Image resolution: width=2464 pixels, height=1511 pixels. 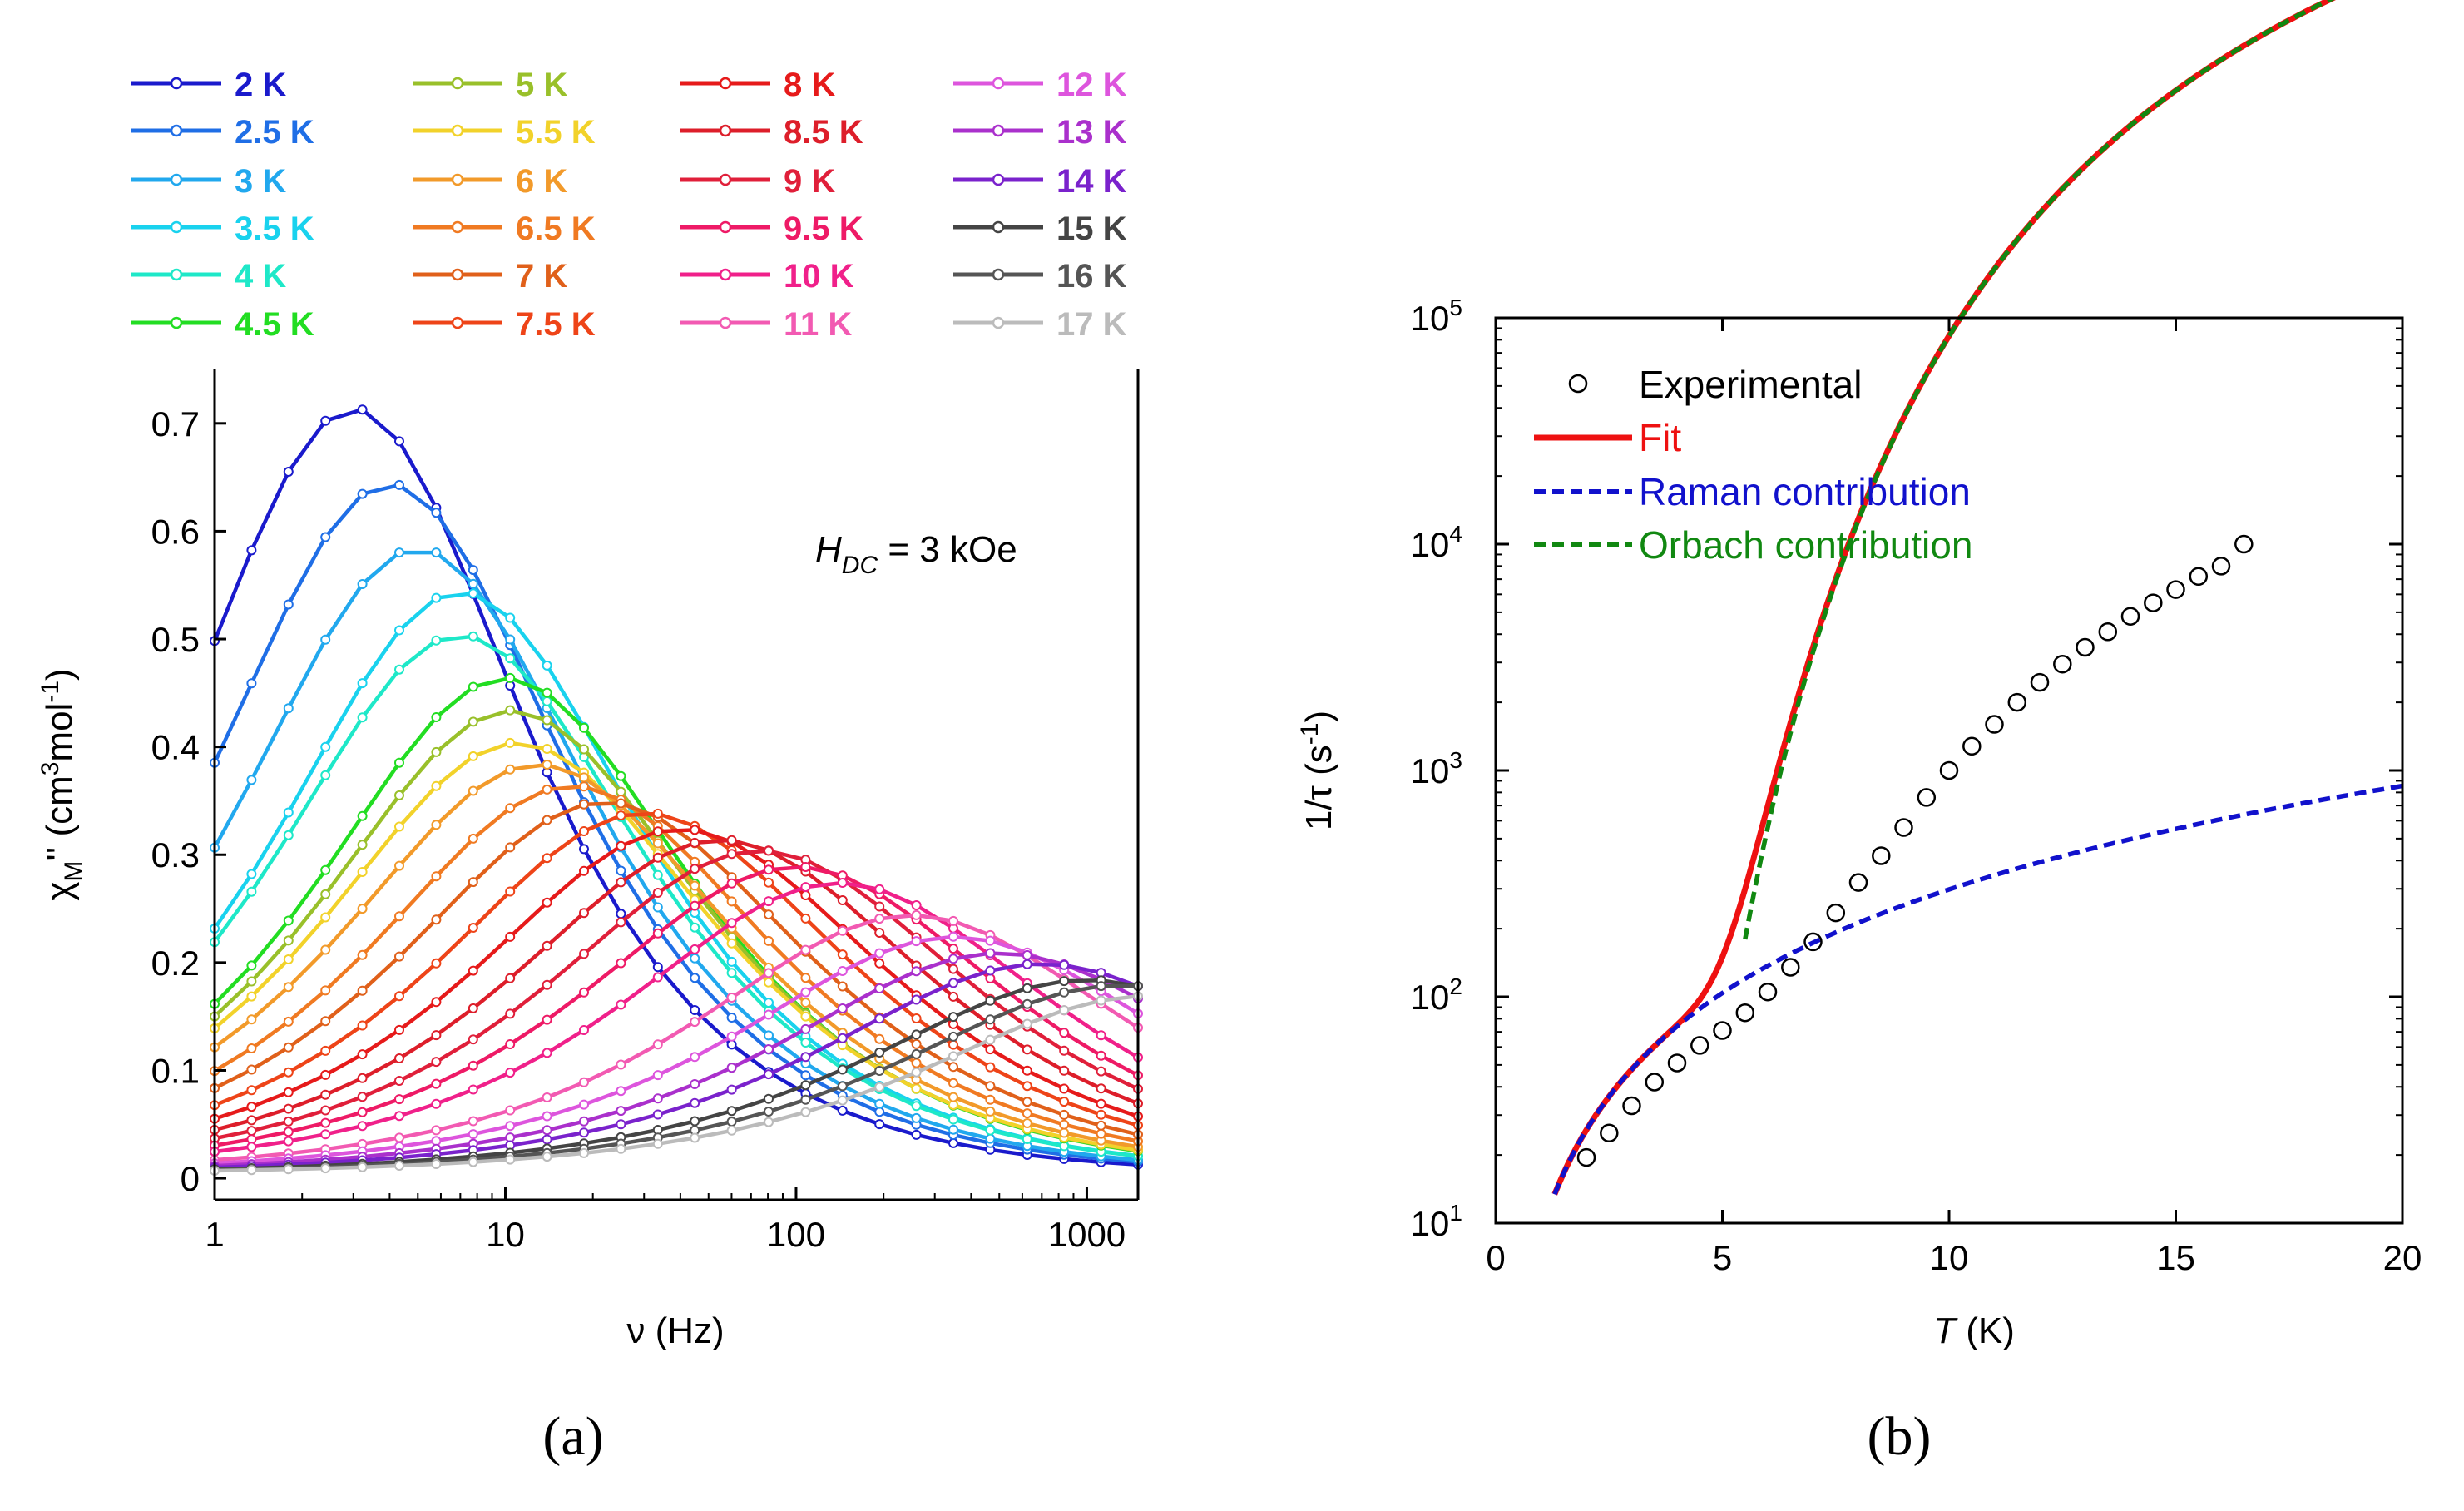 What do you see at coordinates (676, 974) in the screenshot?
I see `series-line-8-K` at bounding box center [676, 974].